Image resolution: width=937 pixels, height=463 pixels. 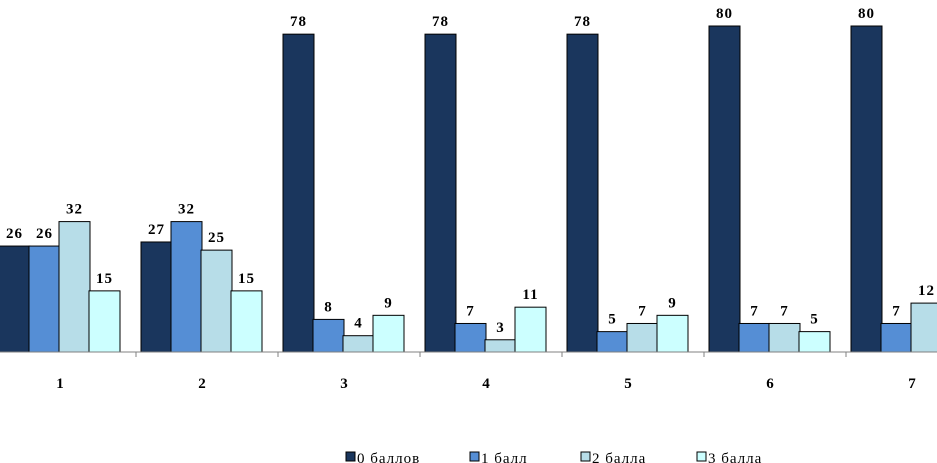 I want to click on category-label-4: 4, so click(x=486, y=384).